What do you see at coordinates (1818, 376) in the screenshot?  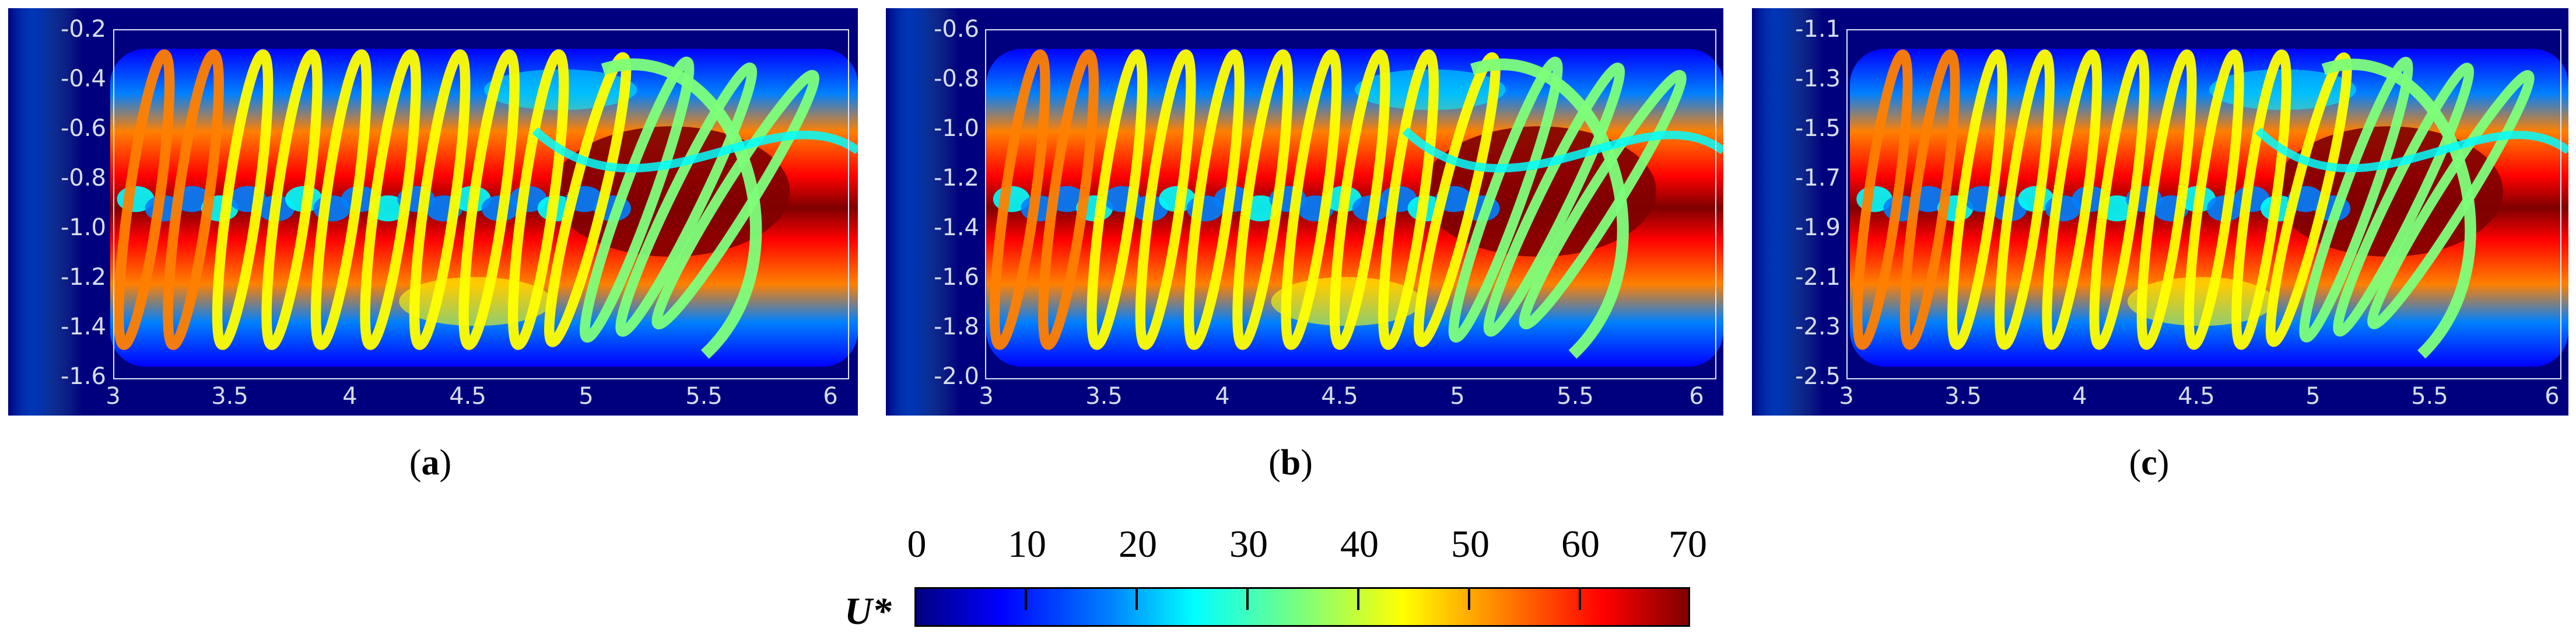 I see `y-tick-label: -2.5` at bounding box center [1818, 376].